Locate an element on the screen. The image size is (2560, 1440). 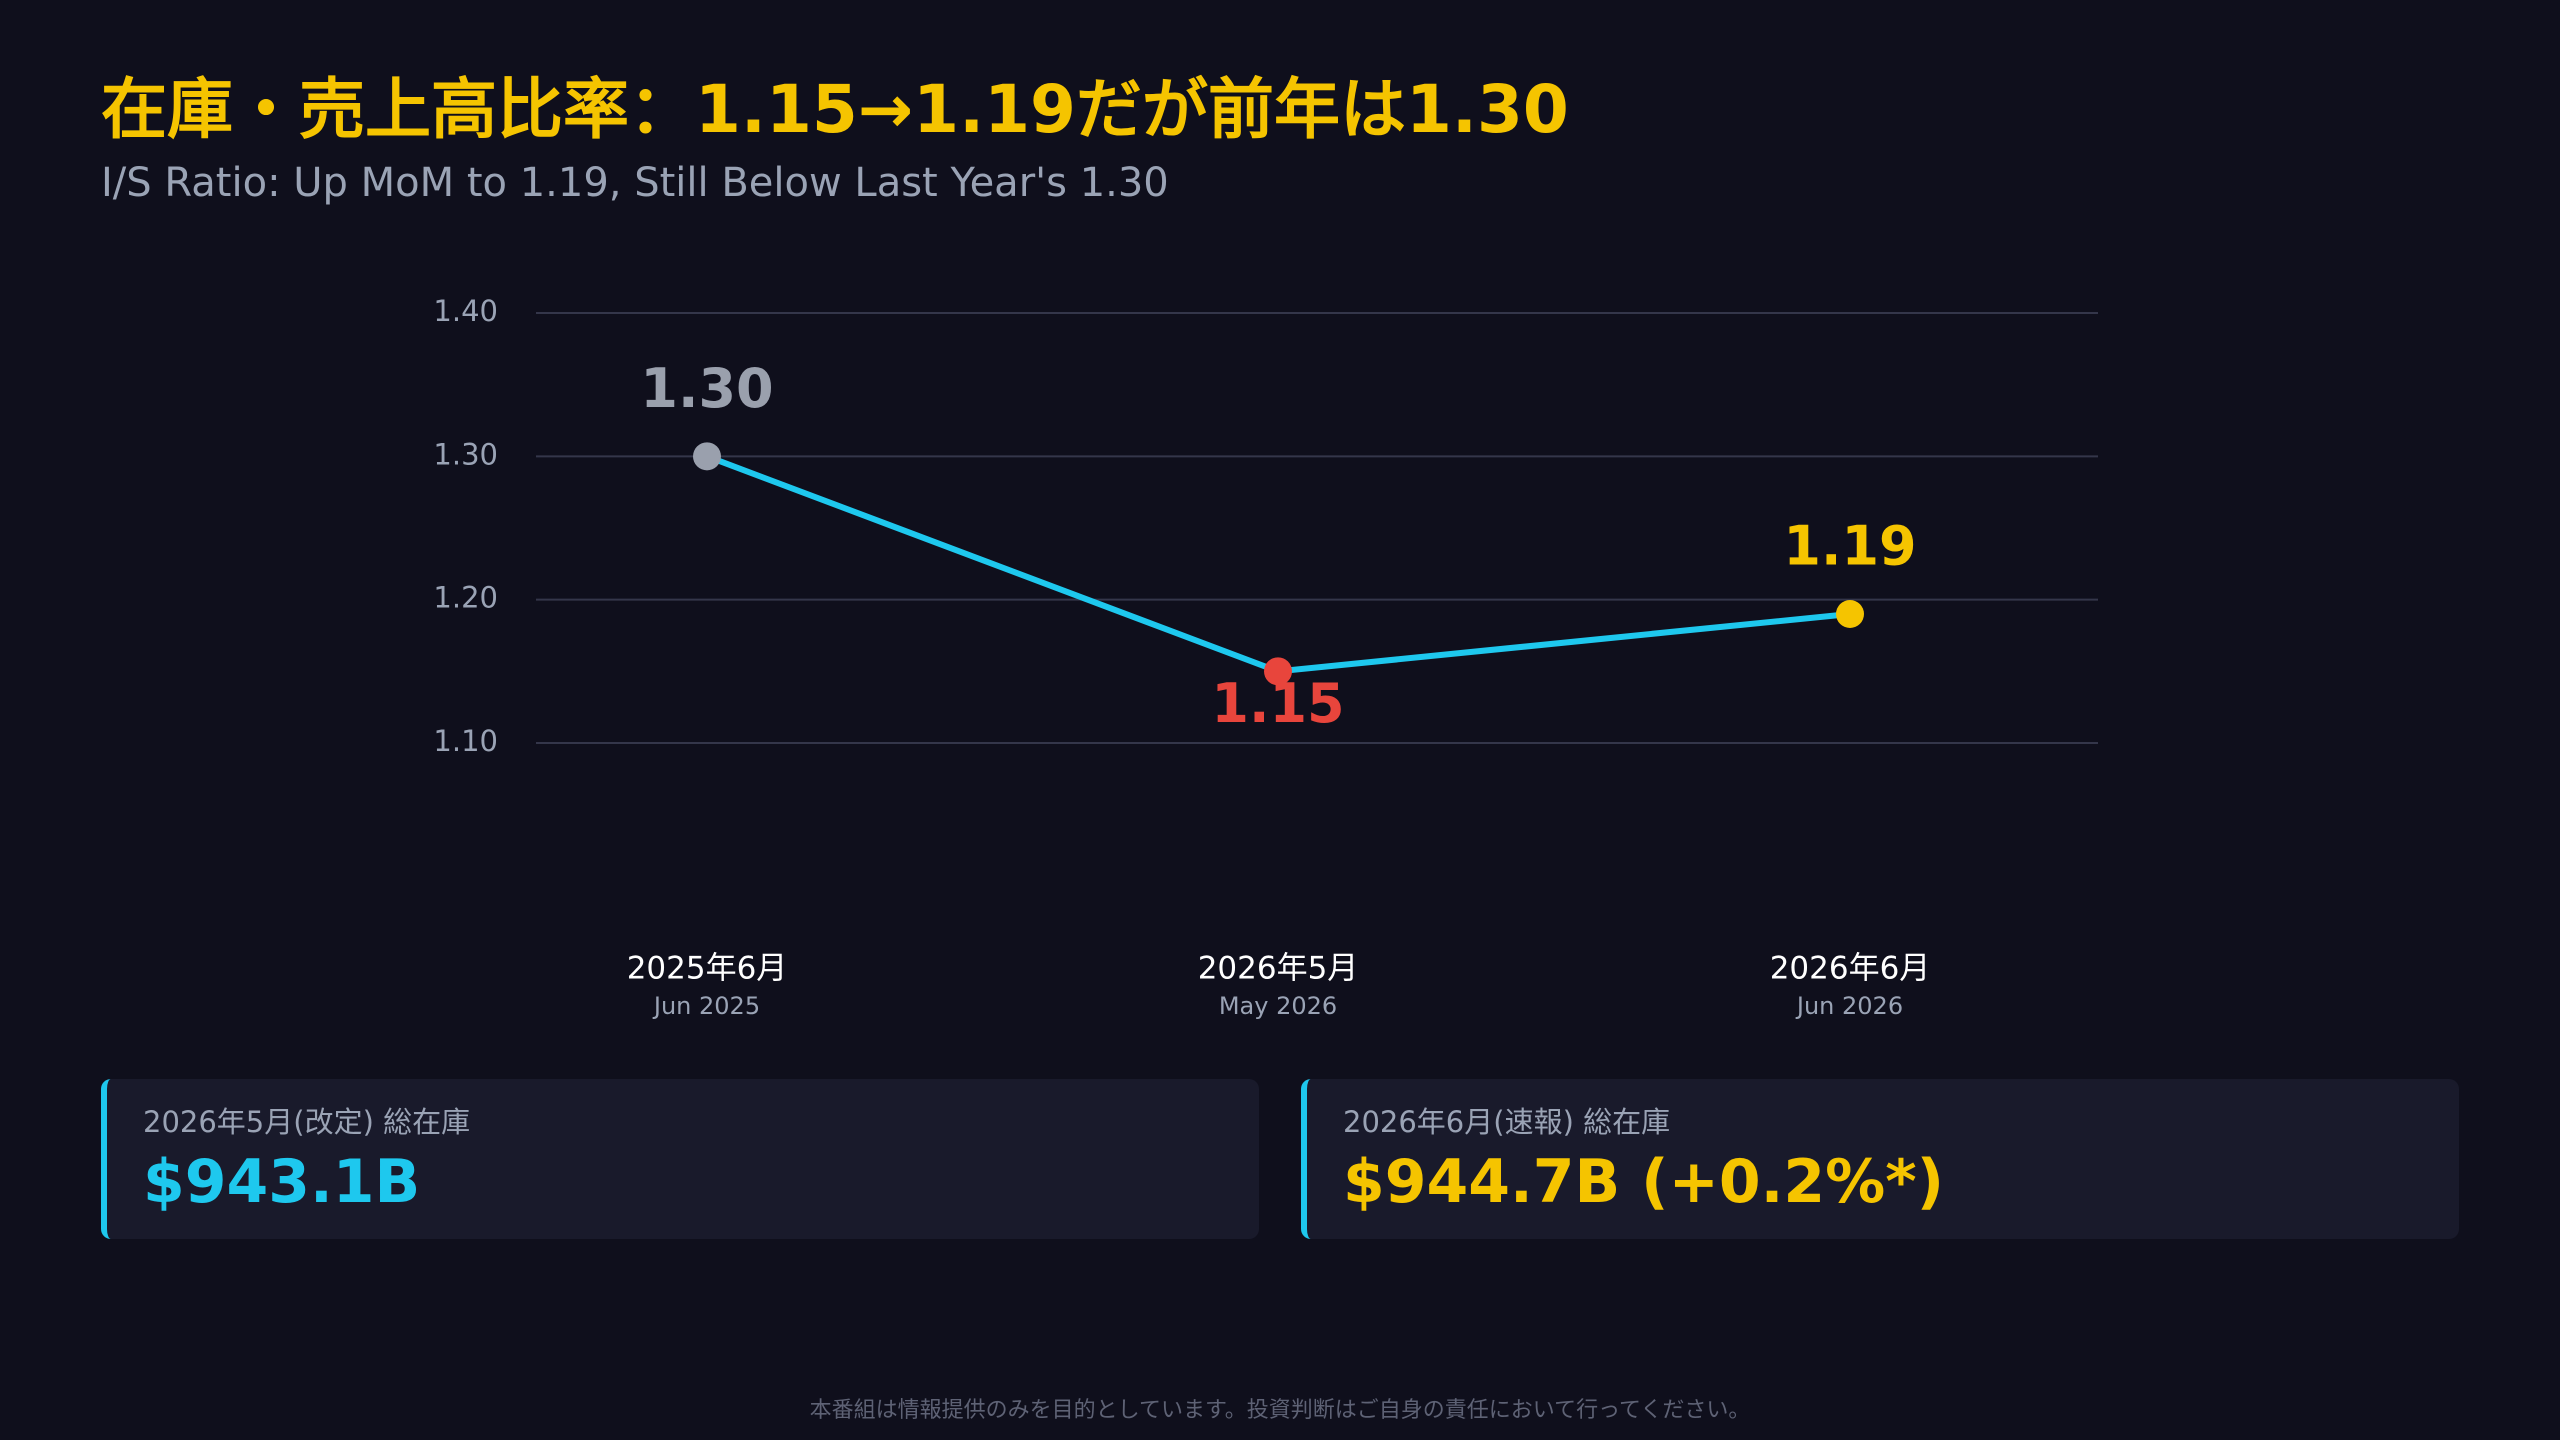
y-tick-label: 1.30 is located at coordinates (465, 454).